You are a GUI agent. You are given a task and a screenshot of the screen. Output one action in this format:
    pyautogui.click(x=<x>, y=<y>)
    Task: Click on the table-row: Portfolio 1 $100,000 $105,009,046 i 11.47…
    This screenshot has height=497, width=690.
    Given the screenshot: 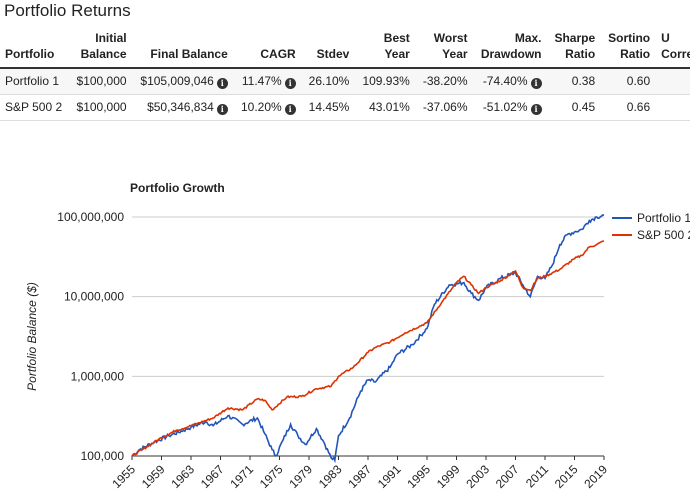 What is the action you would take?
    pyautogui.click(x=345, y=81)
    